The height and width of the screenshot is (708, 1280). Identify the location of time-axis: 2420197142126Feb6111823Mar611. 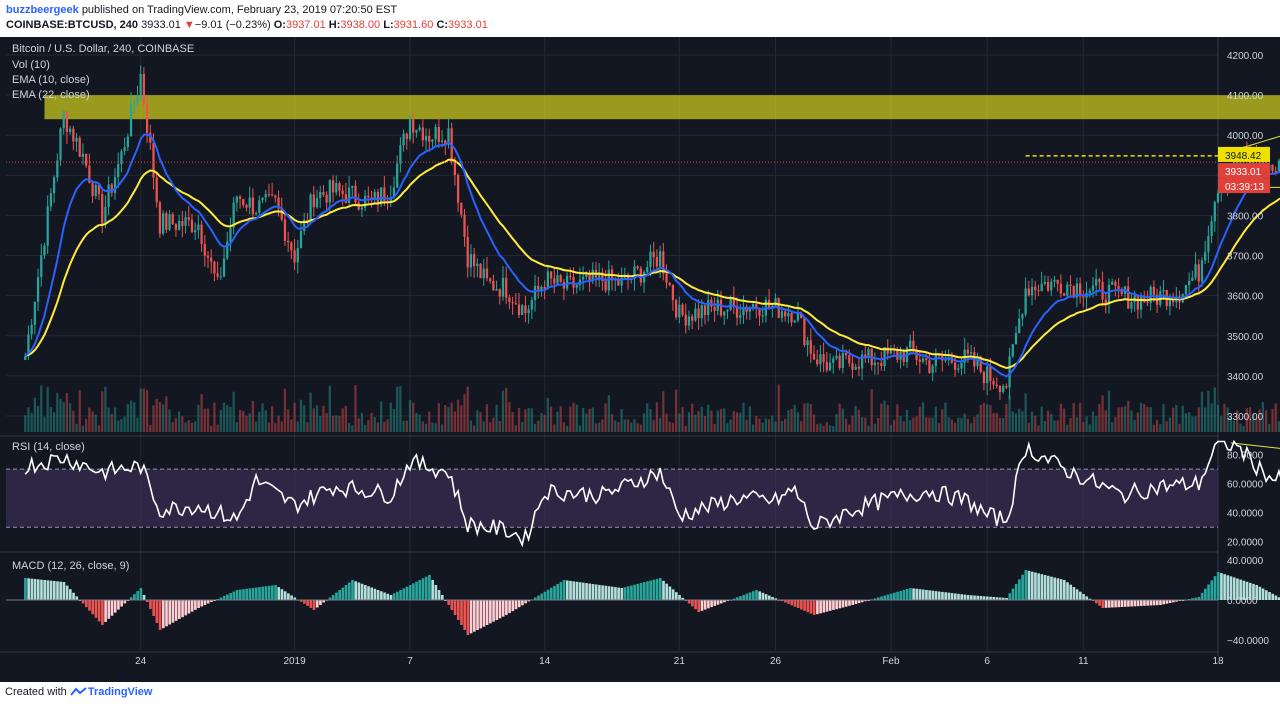
(707, 661).